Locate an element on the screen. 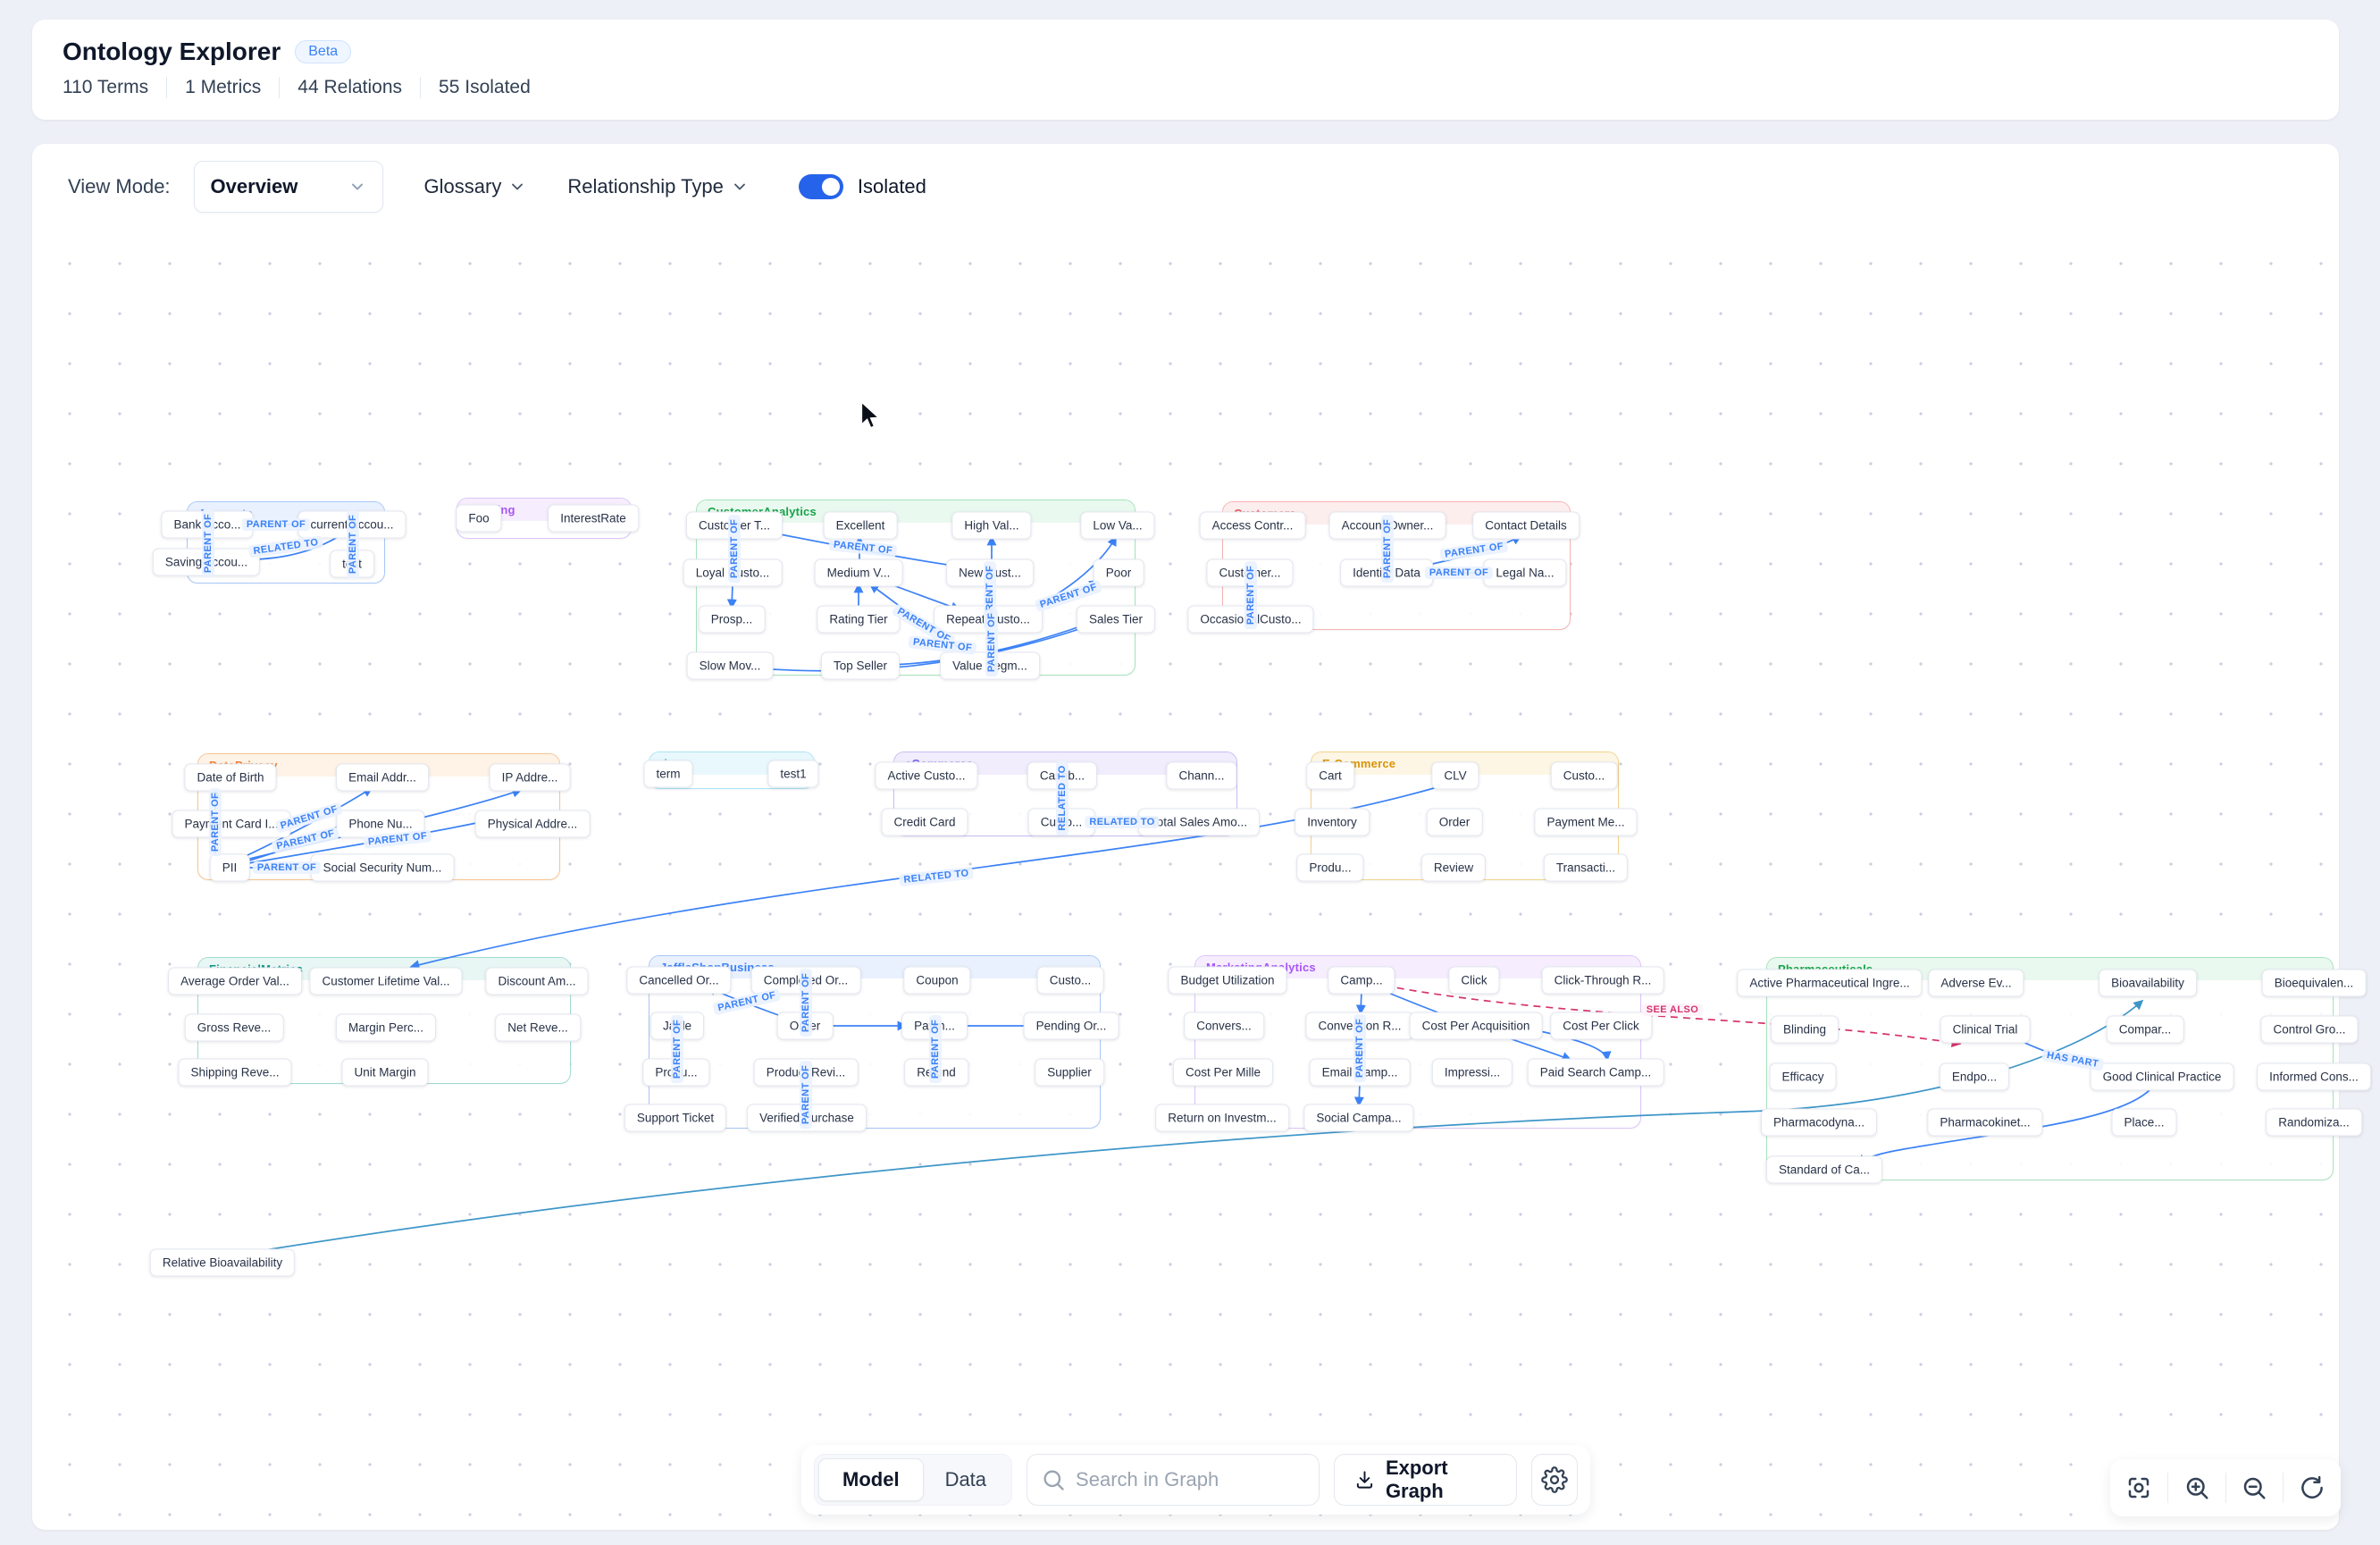  graph-node: Contact Details is located at coordinates (1526, 525).